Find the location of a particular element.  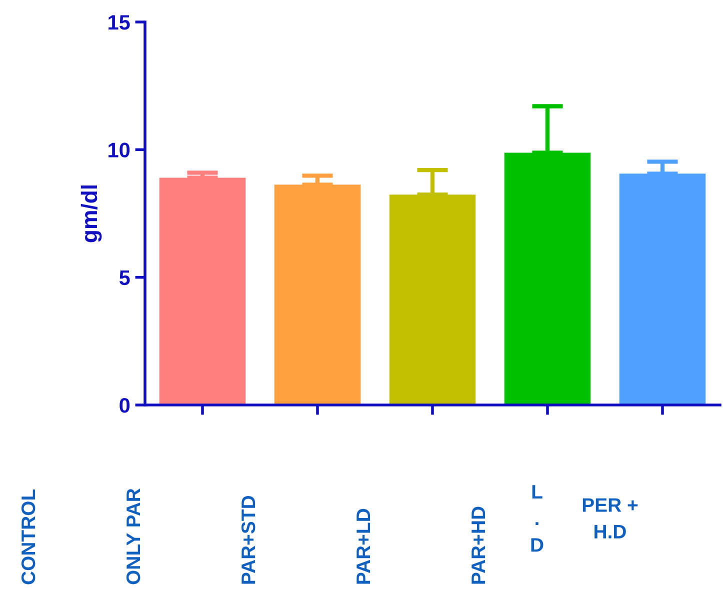

text: CONTROL is located at coordinates (28, 536).